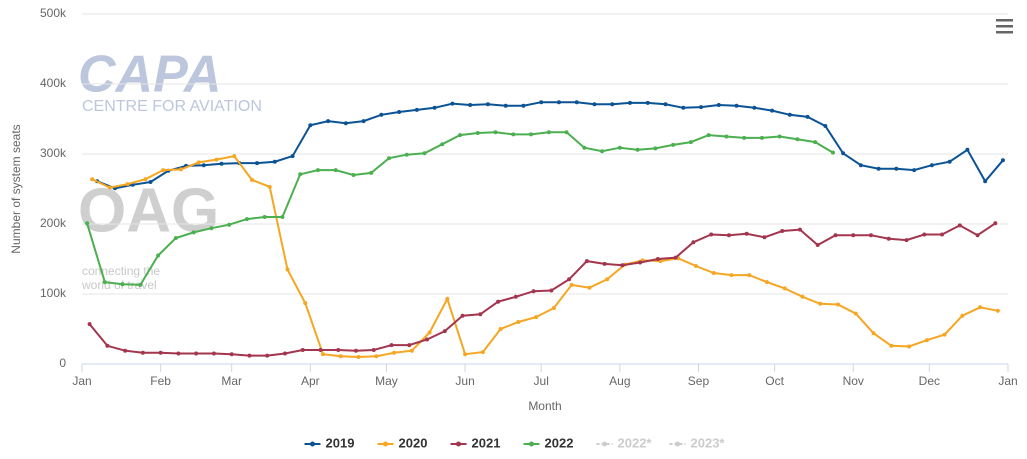 Image resolution: width=1027 pixels, height=459 pixels. What do you see at coordinates (119, 285) in the screenshot?
I see `watermark: world of travel` at bounding box center [119, 285].